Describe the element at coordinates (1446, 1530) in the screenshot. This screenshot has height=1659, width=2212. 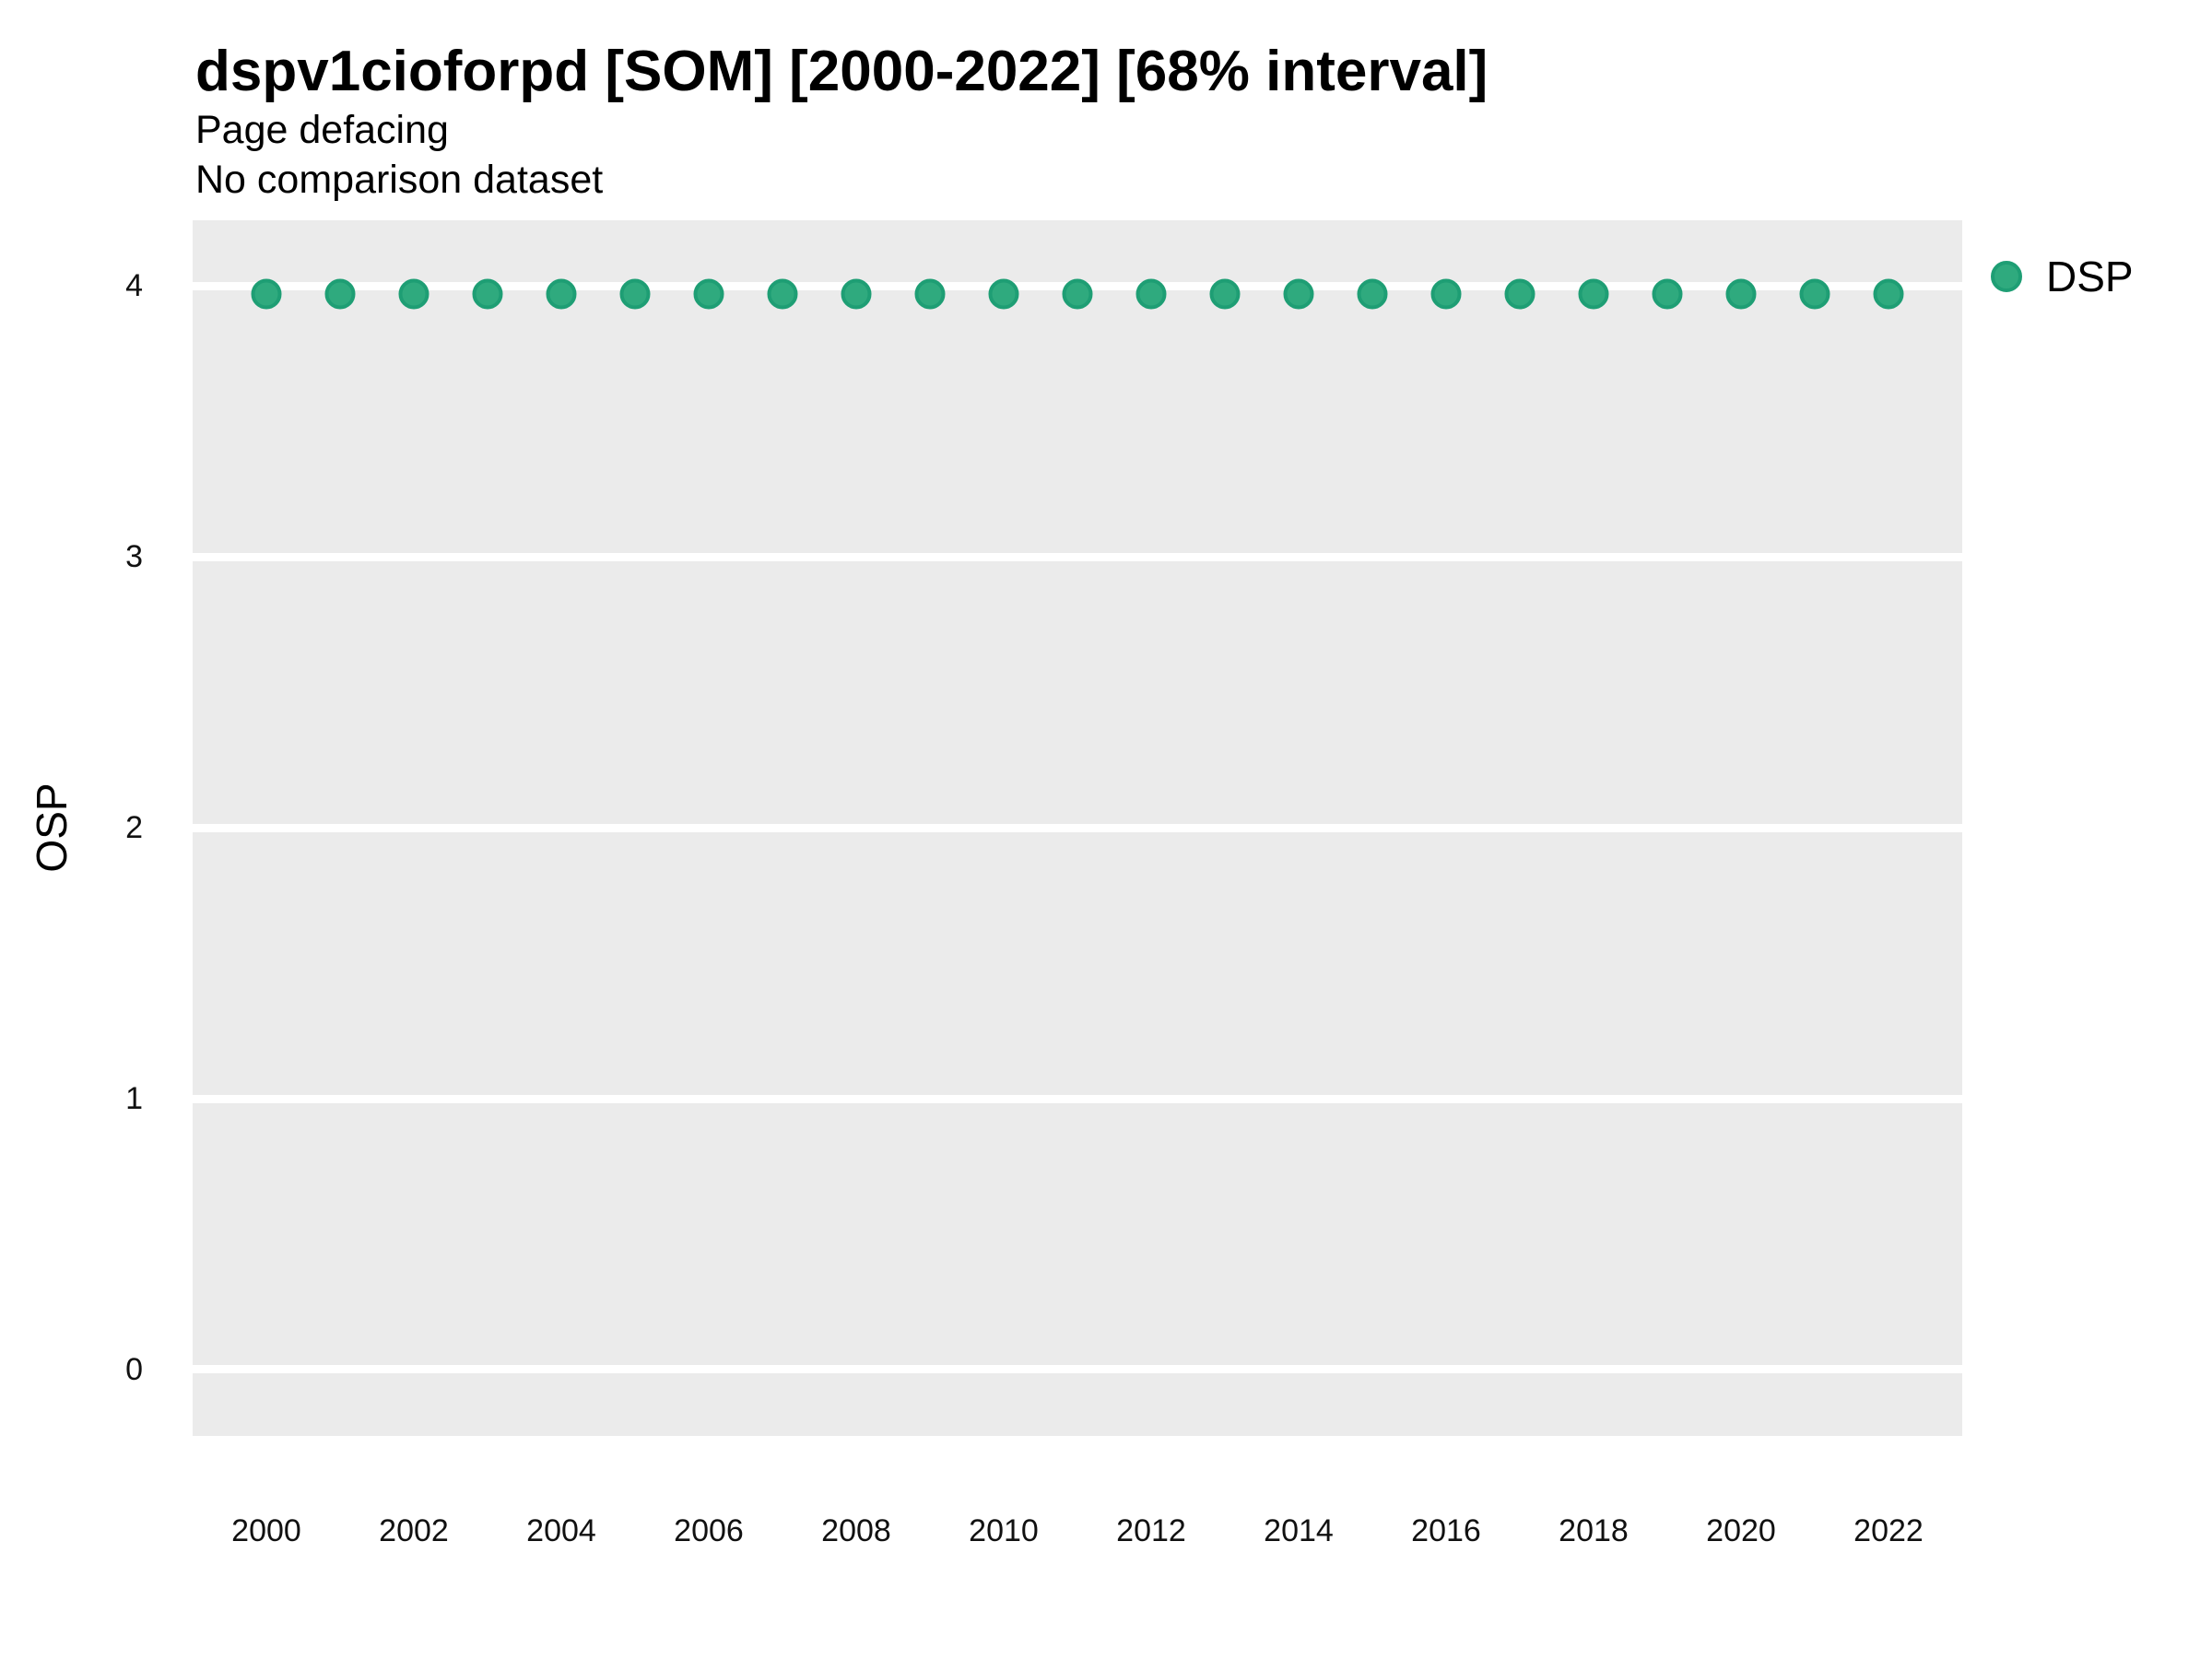
I see `x-tick-label-2016: 2016` at that location.